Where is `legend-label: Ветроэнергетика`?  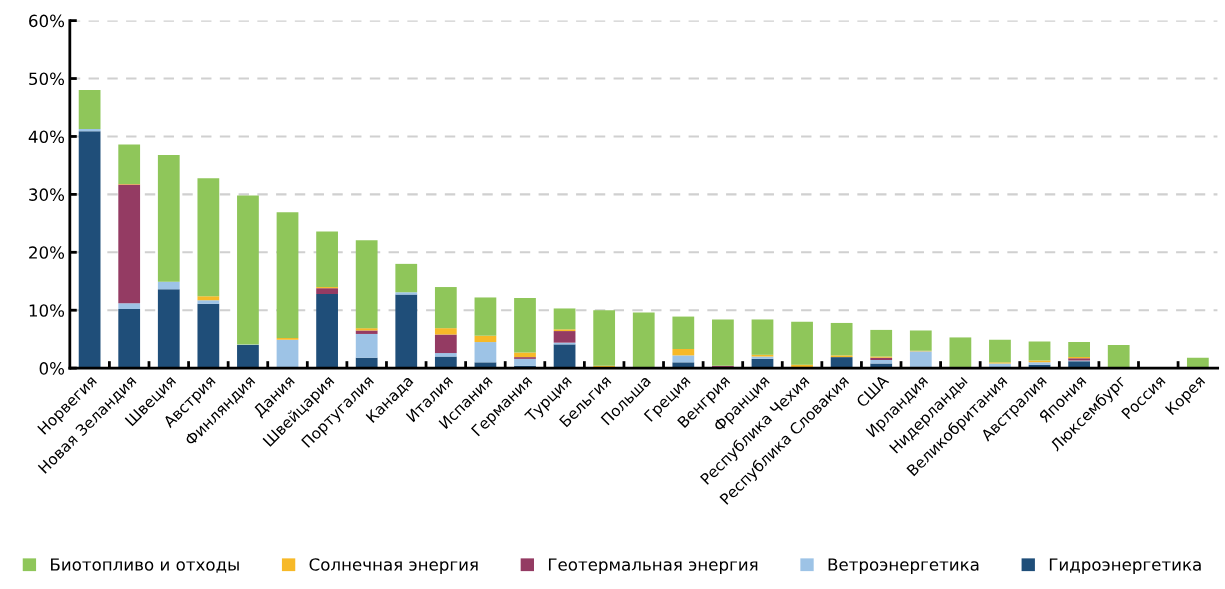 legend-label: Ветроэнергетика is located at coordinates (903, 566).